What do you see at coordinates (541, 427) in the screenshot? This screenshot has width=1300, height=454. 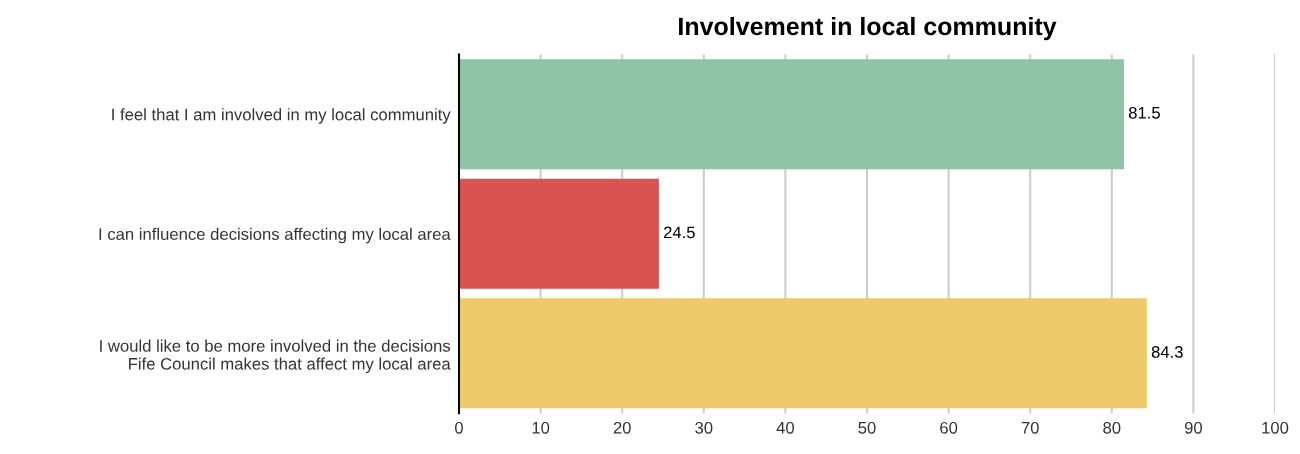 I see `x-tick-label: 10` at bounding box center [541, 427].